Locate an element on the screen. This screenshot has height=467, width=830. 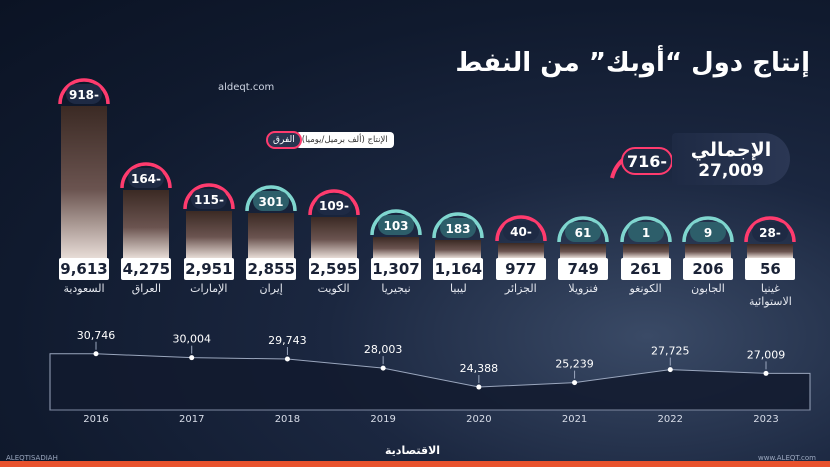
data-label: 28,003 is located at coordinates (383, 349).